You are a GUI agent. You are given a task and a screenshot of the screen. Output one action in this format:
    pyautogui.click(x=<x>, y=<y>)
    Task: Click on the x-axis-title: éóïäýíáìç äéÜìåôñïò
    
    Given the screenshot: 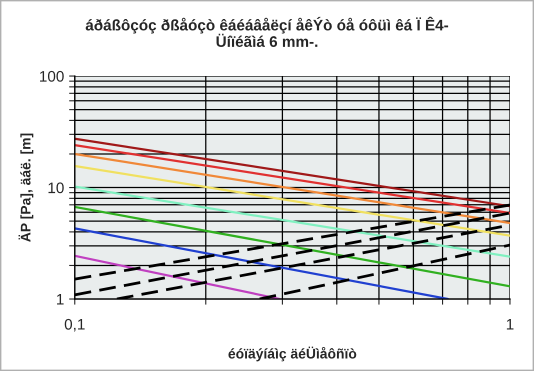 What is the action you would take?
    pyautogui.click(x=292, y=354)
    